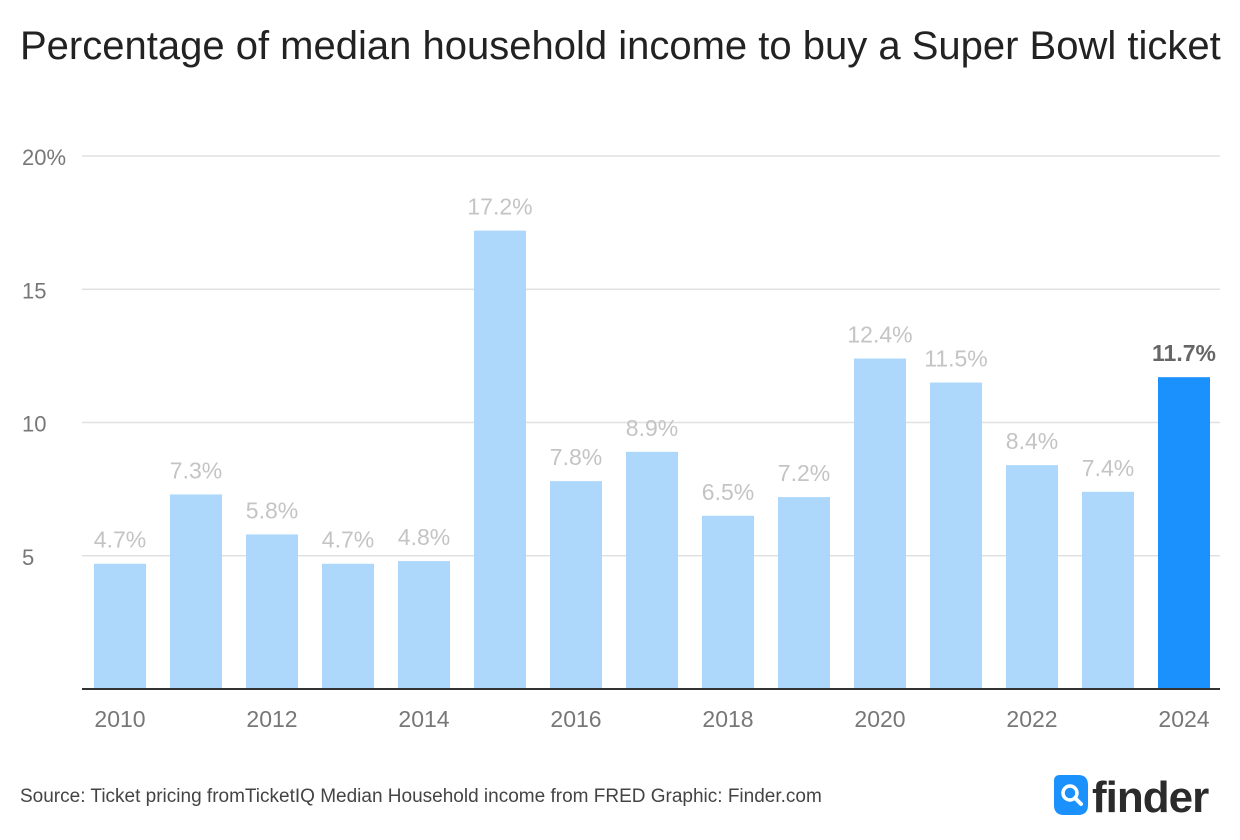  I want to click on data-label: 5.8%, so click(272, 510).